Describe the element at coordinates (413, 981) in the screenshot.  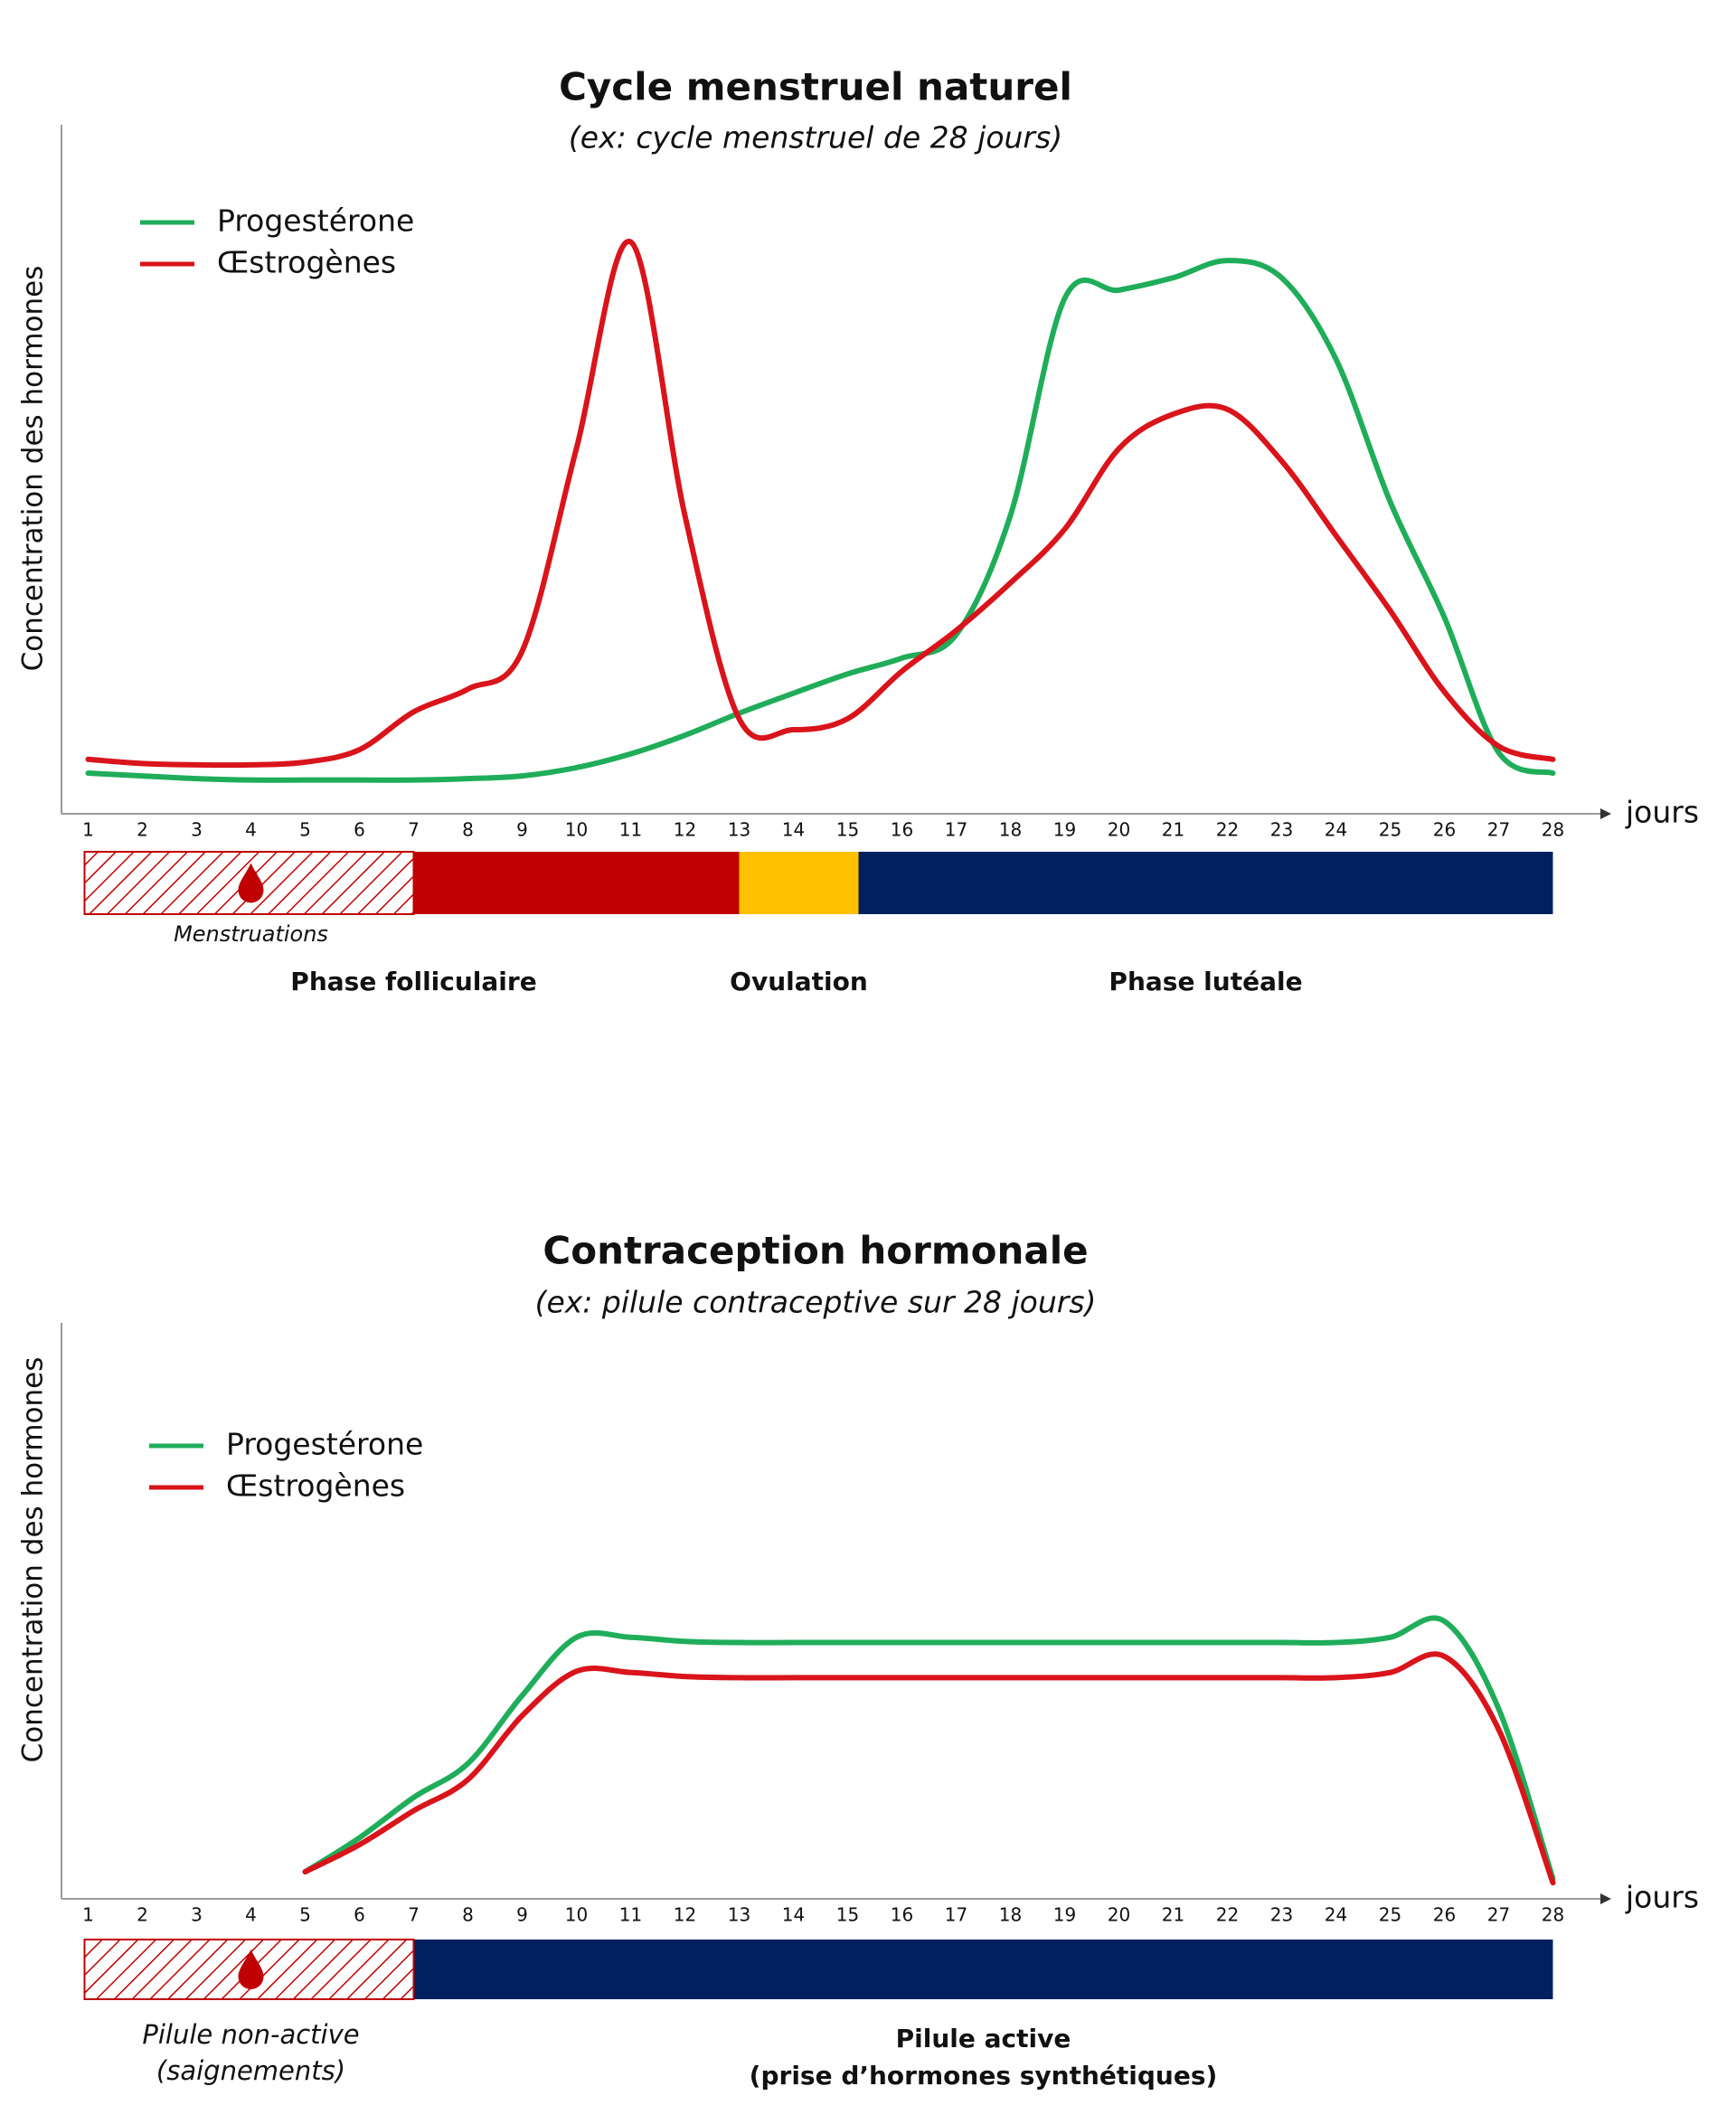
I see `phase-label: Phase folliculaire` at that location.